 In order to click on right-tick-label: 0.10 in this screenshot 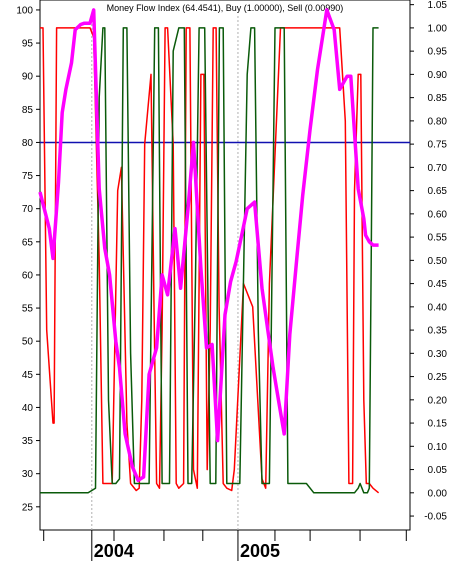, I will do `click(438, 447)`.